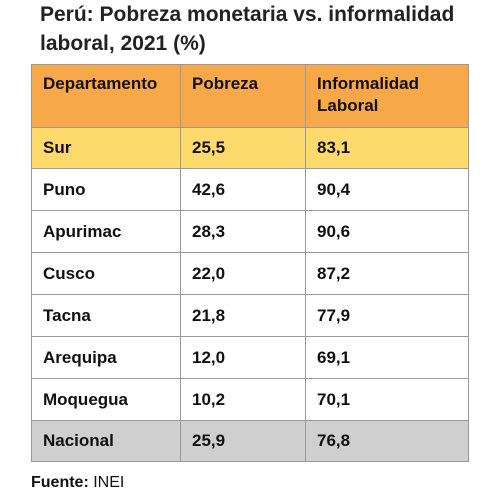 This screenshot has width=499, height=500. Describe the element at coordinates (243, 96) in the screenshot. I see `column-header-pobreza: Pobreza` at that location.